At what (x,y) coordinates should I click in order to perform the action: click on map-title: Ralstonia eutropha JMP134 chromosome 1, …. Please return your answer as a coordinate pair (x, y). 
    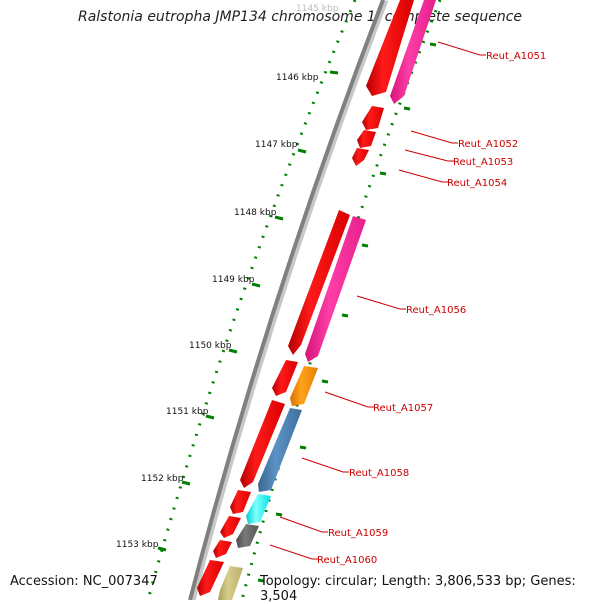
    Looking at the image, I should click on (299, 17).